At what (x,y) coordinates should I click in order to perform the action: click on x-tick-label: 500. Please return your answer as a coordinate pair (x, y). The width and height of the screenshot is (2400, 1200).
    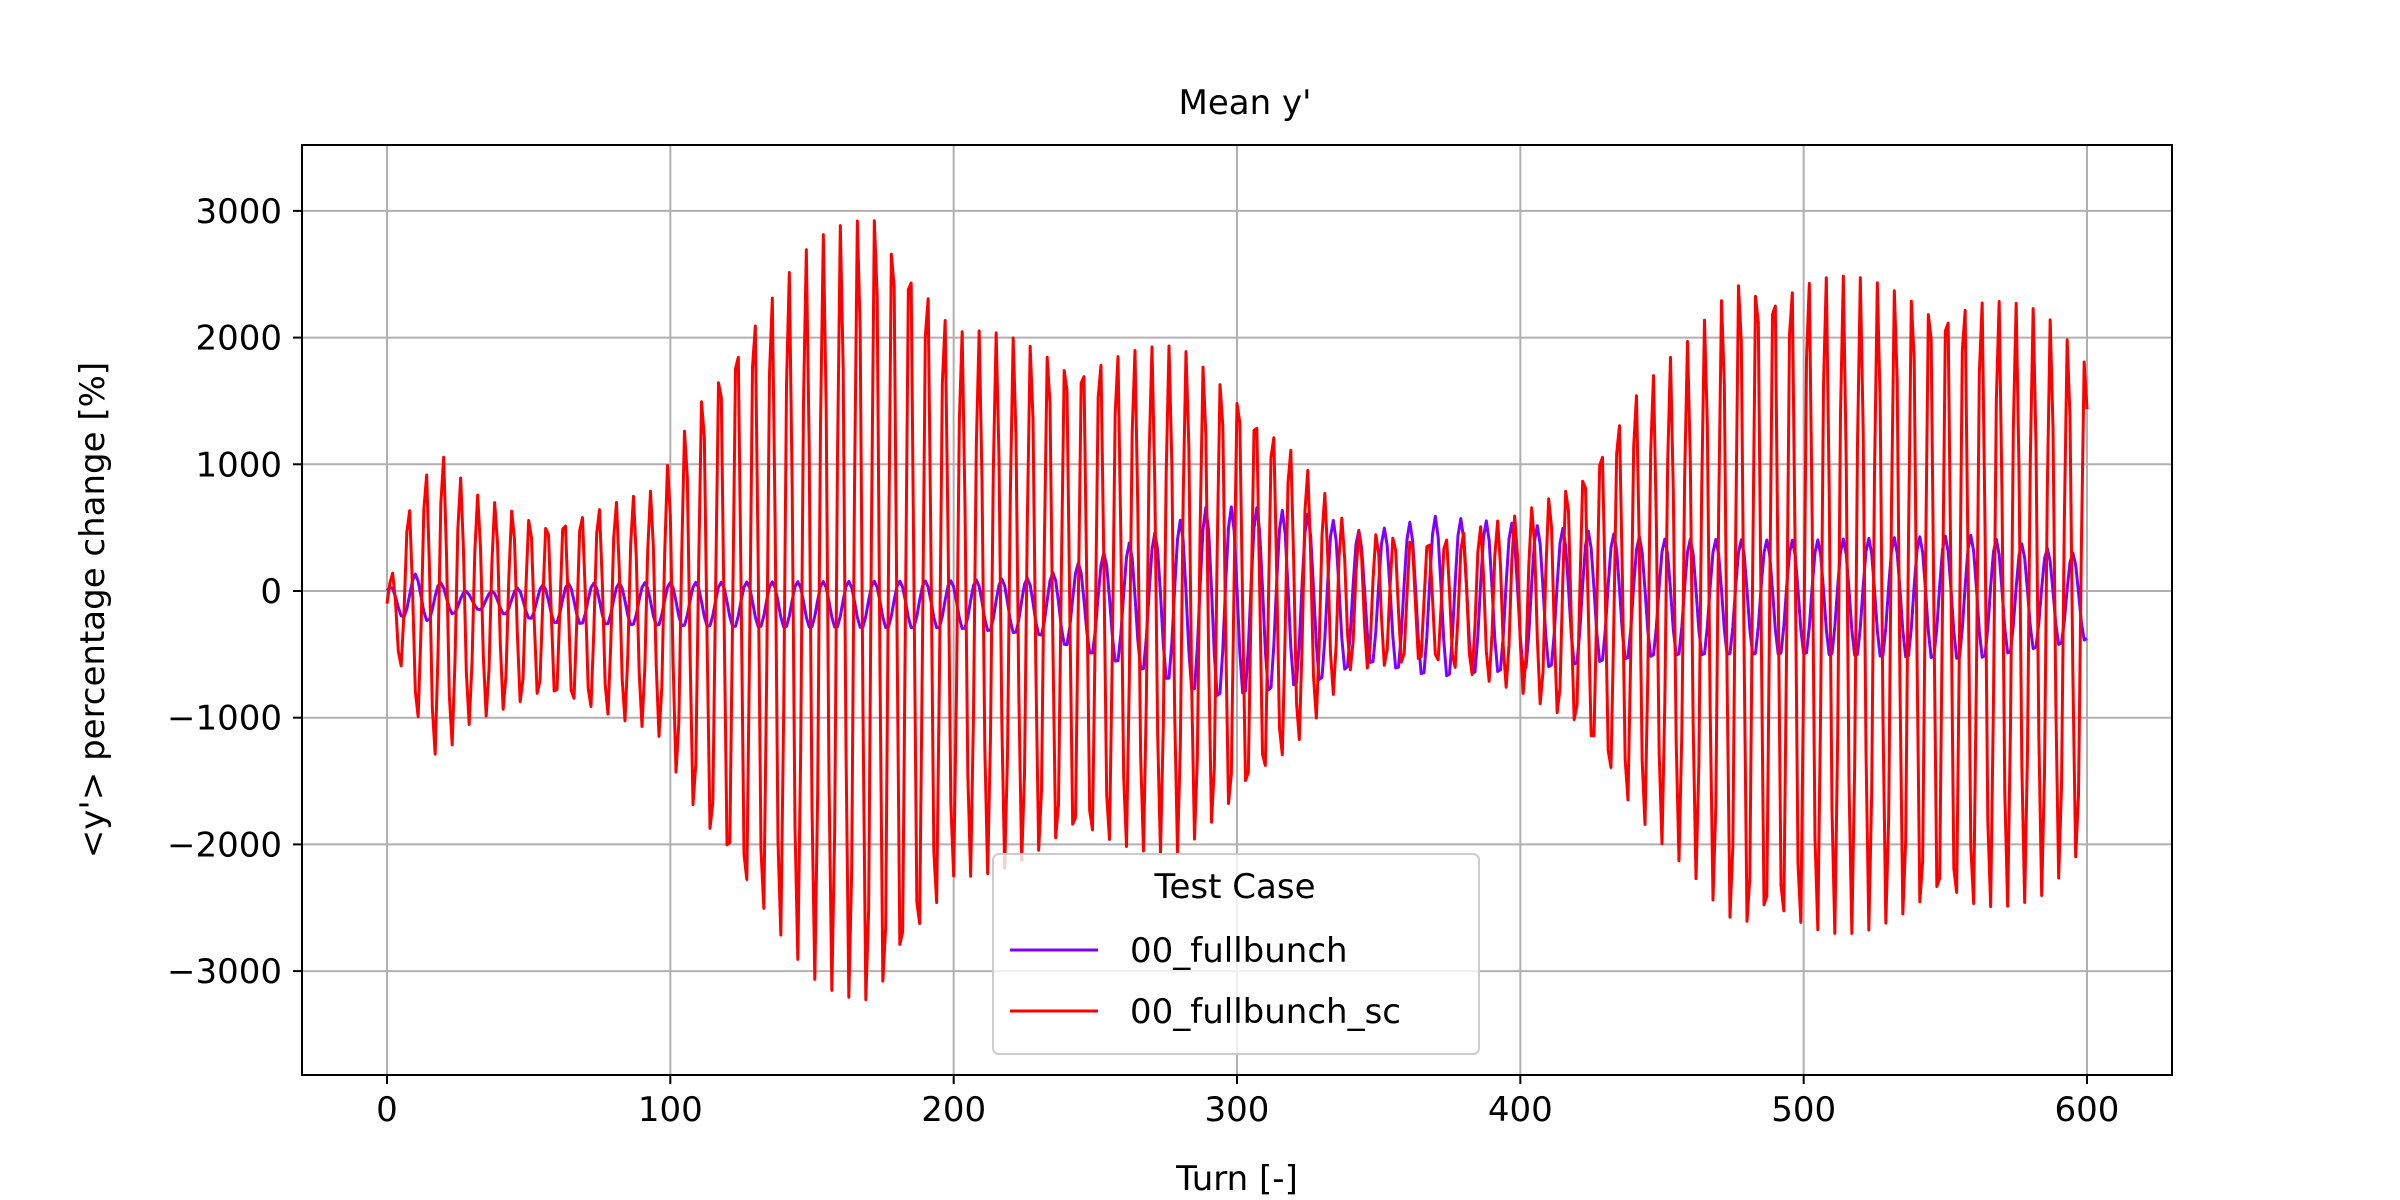
    Looking at the image, I should click on (1803, 1110).